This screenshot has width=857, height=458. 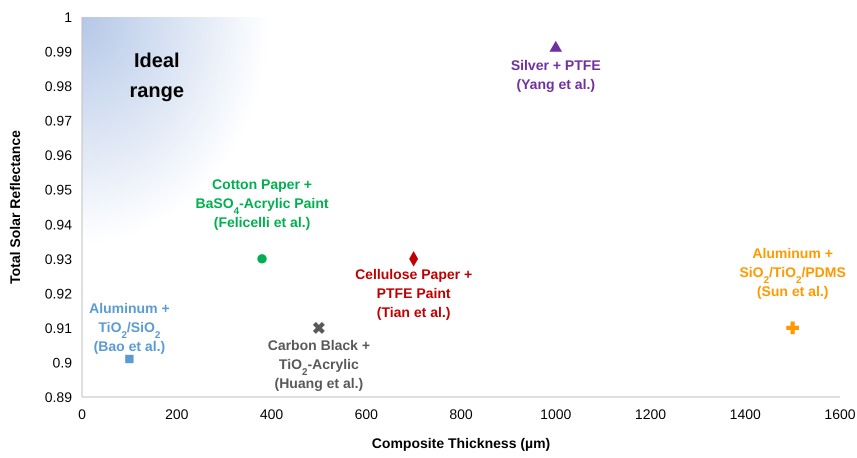 What do you see at coordinates (366, 414) in the screenshot?
I see `x-tick-label: 600` at bounding box center [366, 414].